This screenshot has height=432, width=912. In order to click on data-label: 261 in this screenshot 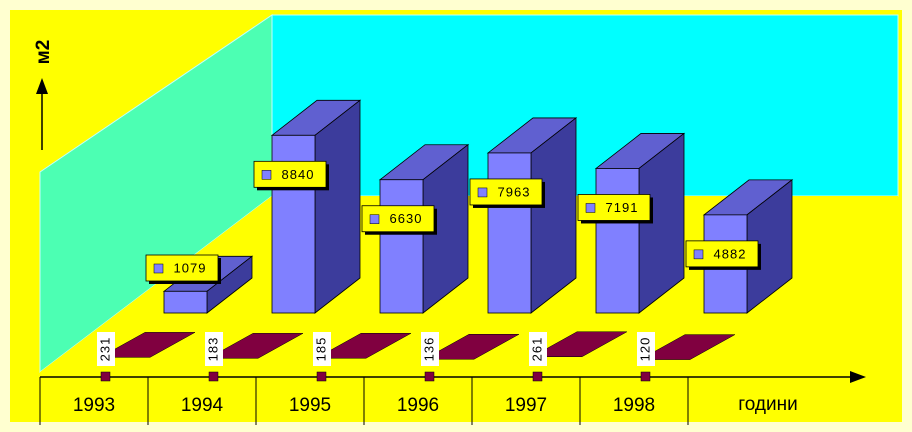, I will do `click(536, 349)`.